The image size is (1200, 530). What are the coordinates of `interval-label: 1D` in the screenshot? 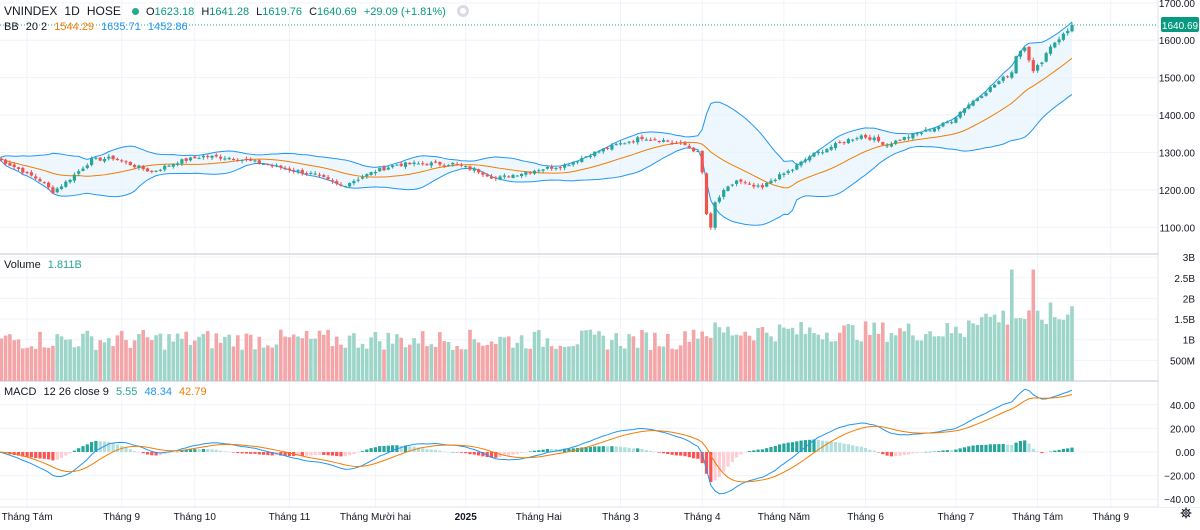 It's located at (72, 11).